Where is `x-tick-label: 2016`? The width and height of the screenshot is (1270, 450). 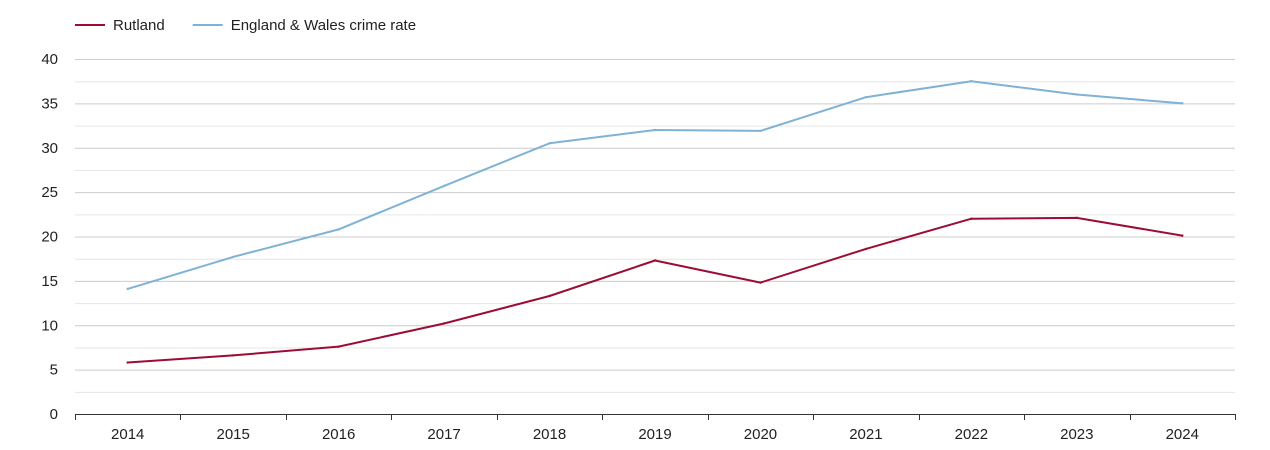
x-tick-label: 2016 is located at coordinates (338, 434).